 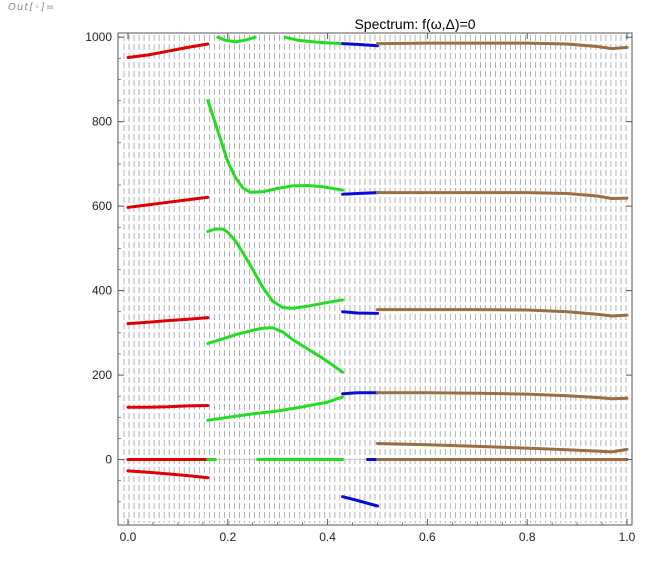 I want to click on y-tick-label: 0, so click(x=108, y=460).